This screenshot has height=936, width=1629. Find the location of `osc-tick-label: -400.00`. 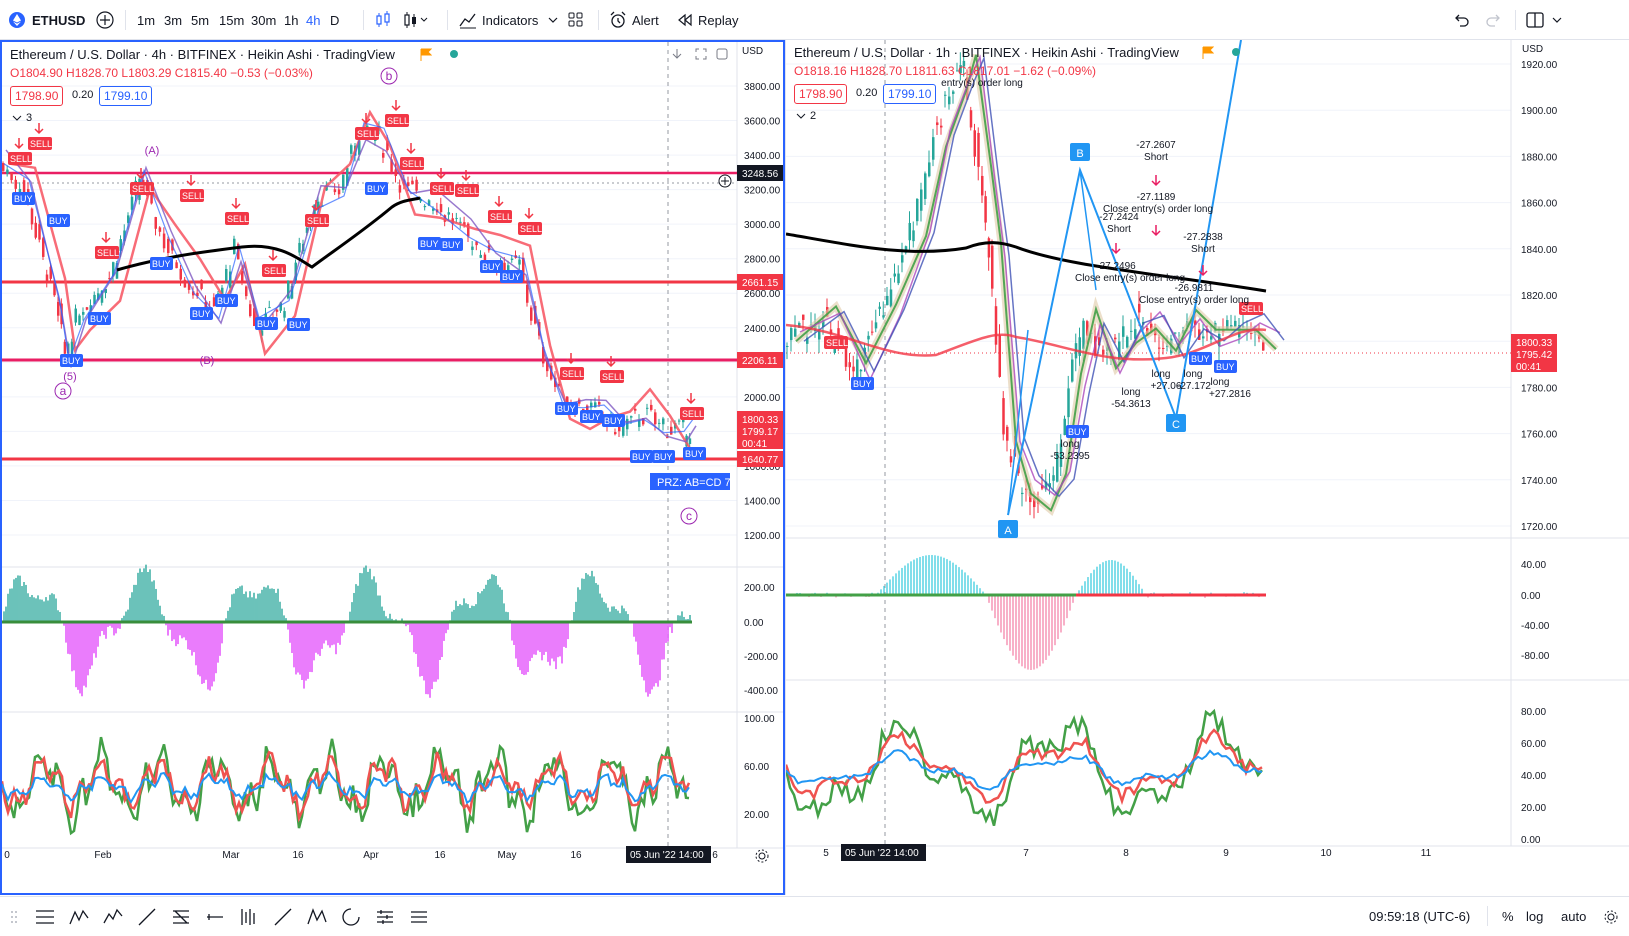

osc-tick-label: -400.00 is located at coordinates (761, 691).